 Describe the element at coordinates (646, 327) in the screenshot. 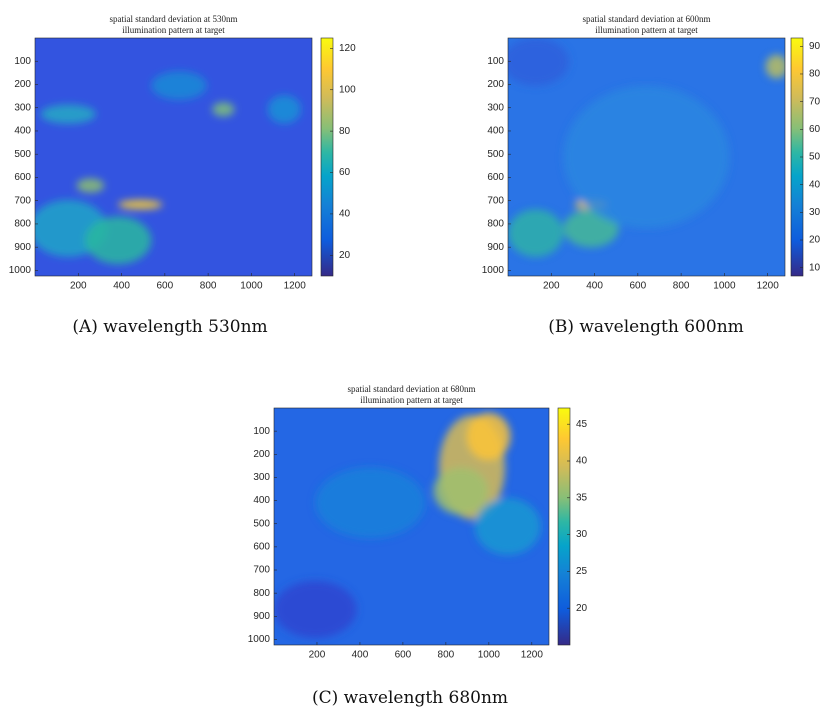

I see `caption: (B) wavelength 600nm` at that location.